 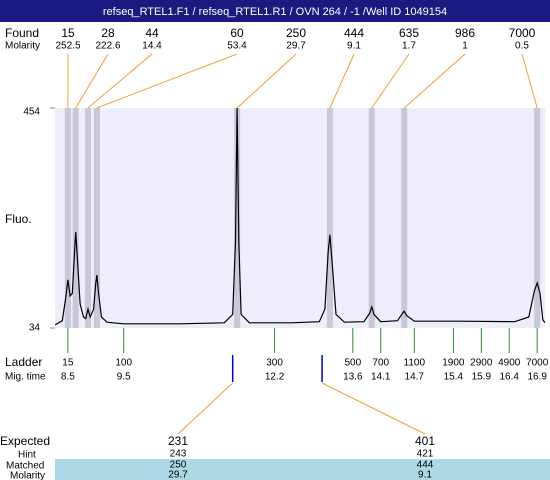 What do you see at coordinates (522, 33) in the screenshot?
I see `found-size: 7000` at bounding box center [522, 33].